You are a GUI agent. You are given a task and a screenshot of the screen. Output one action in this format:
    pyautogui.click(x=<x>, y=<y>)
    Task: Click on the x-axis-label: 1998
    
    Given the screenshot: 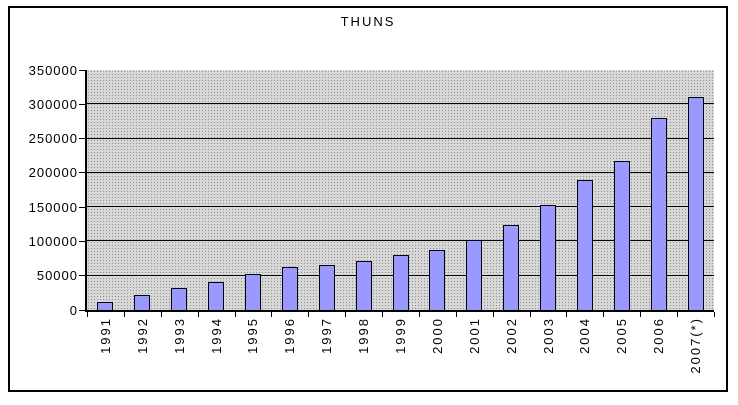 What is the action you would take?
    pyautogui.click(x=363, y=354)
    